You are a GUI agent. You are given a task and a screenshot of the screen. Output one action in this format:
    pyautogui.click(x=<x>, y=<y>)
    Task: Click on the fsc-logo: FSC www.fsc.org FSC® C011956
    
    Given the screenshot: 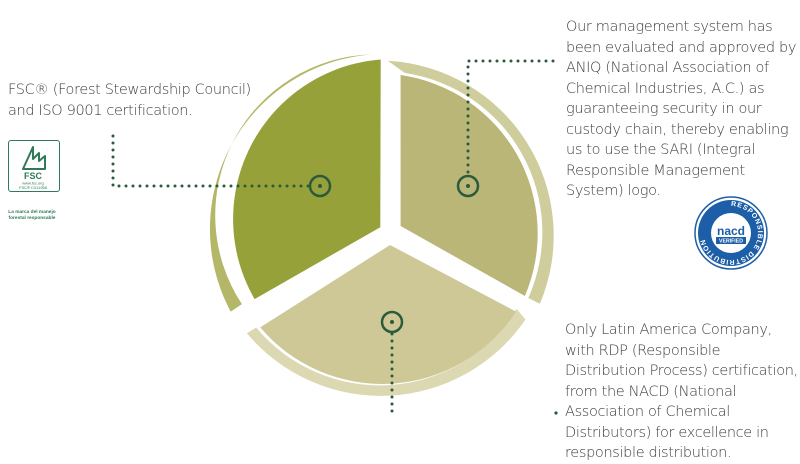 What is the action you would take?
    pyautogui.click(x=34, y=166)
    